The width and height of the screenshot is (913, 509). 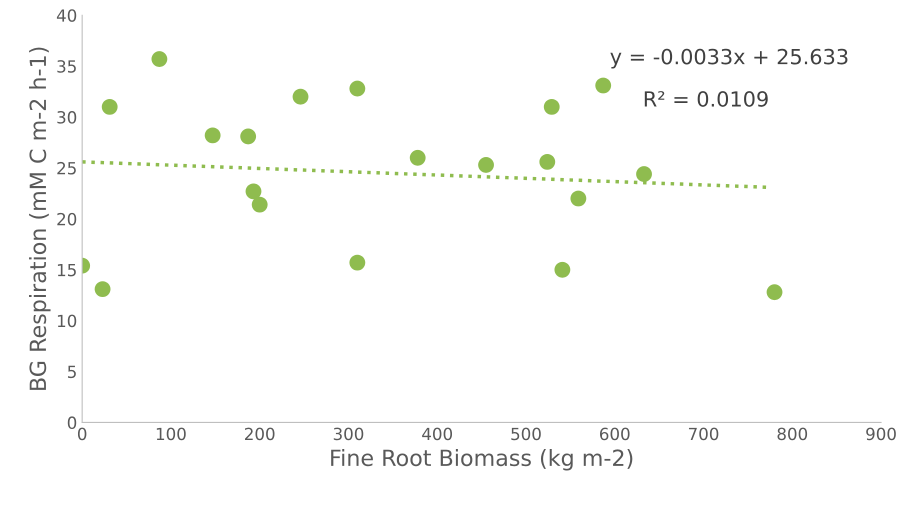 I want to click on y-tick-label: 15, so click(x=67, y=270).